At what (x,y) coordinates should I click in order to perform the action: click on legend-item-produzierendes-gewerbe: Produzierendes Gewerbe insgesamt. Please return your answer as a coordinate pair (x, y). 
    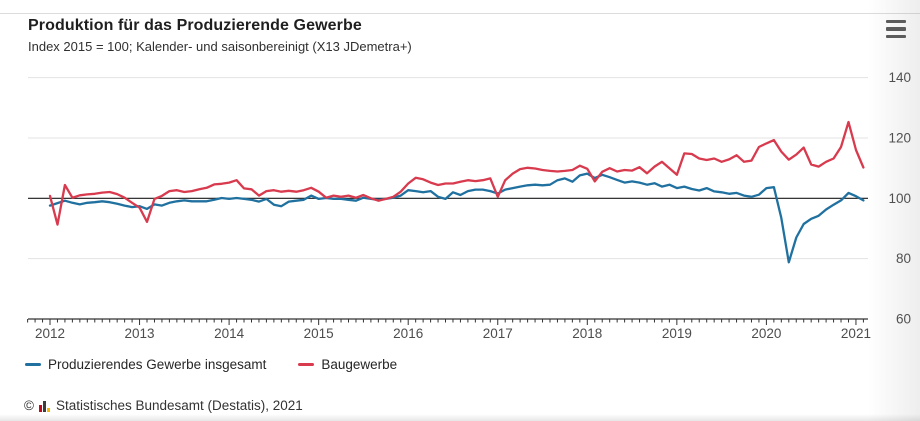
    Looking at the image, I should click on (145, 364).